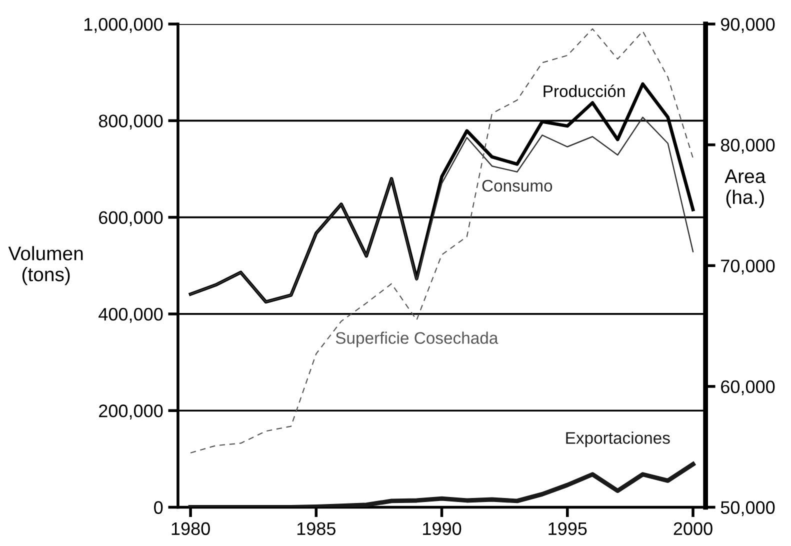 The image size is (791, 546). Describe the element at coordinates (130, 122) in the screenshot. I see `y-tick-label: 800,000` at that location.